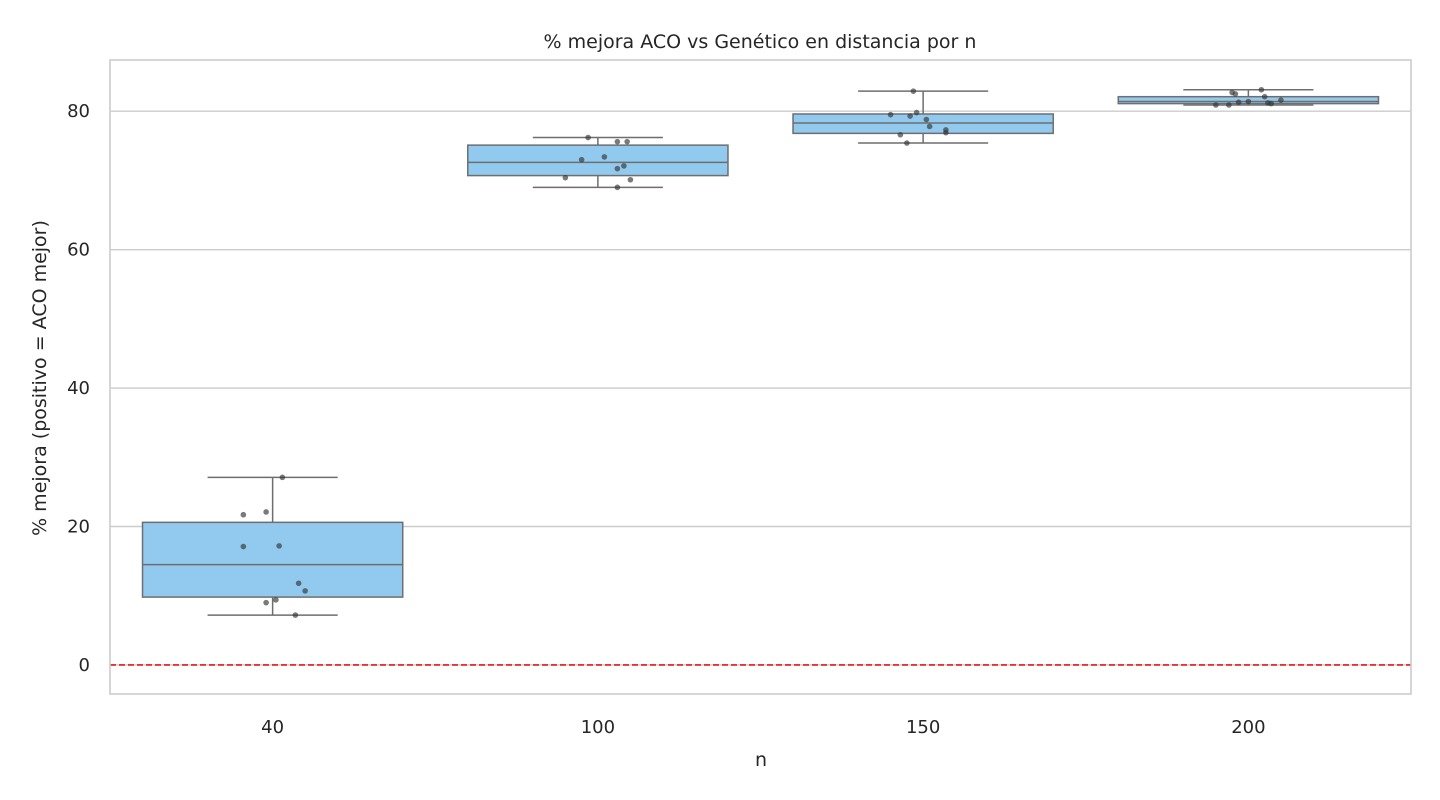 The image size is (1440, 800). What do you see at coordinates (763, 727) in the screenshot?
I see `x-tick-labels: 40 100 150 200` at bounding box center [763, 727].